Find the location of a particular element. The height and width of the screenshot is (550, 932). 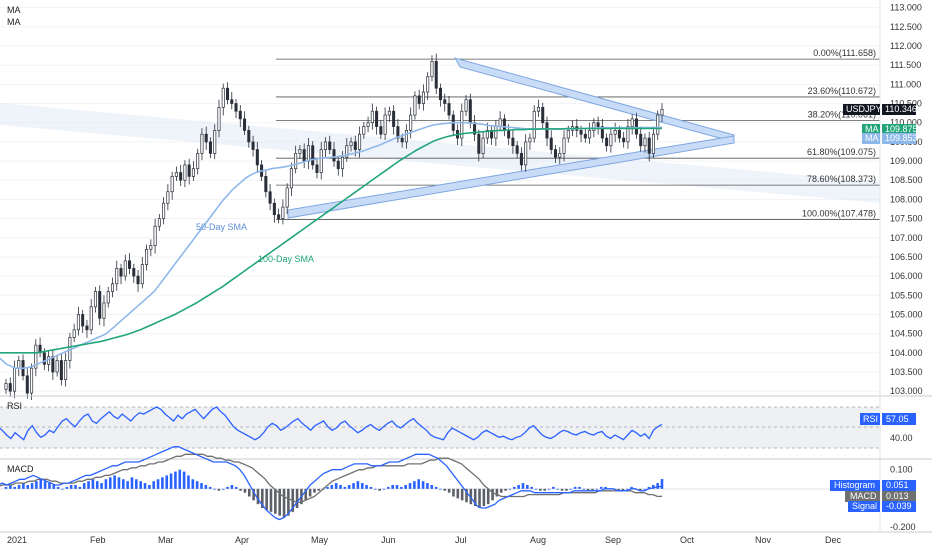

fib-level-label: 38.20%(110.061) is located at coordinates (842, 114).